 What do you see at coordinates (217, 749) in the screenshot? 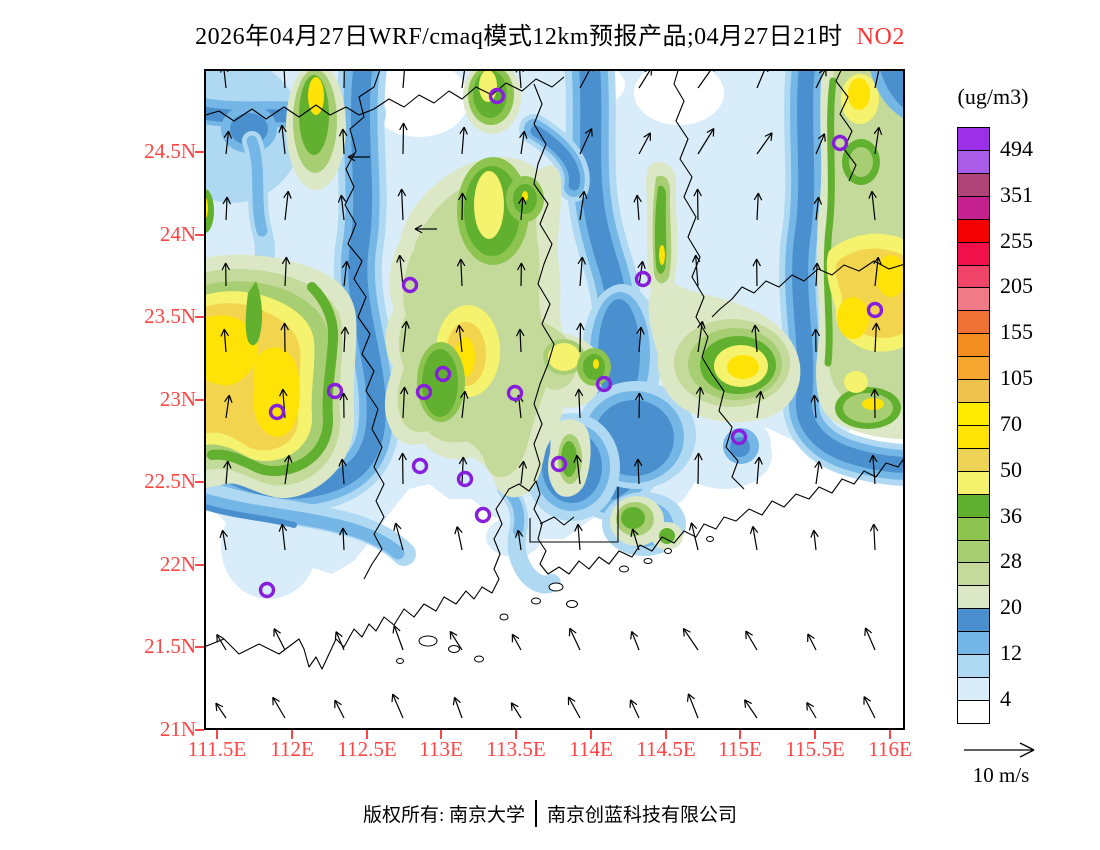
I see `lon-tick-label: 111.5E` at bounding box center [217, 749].